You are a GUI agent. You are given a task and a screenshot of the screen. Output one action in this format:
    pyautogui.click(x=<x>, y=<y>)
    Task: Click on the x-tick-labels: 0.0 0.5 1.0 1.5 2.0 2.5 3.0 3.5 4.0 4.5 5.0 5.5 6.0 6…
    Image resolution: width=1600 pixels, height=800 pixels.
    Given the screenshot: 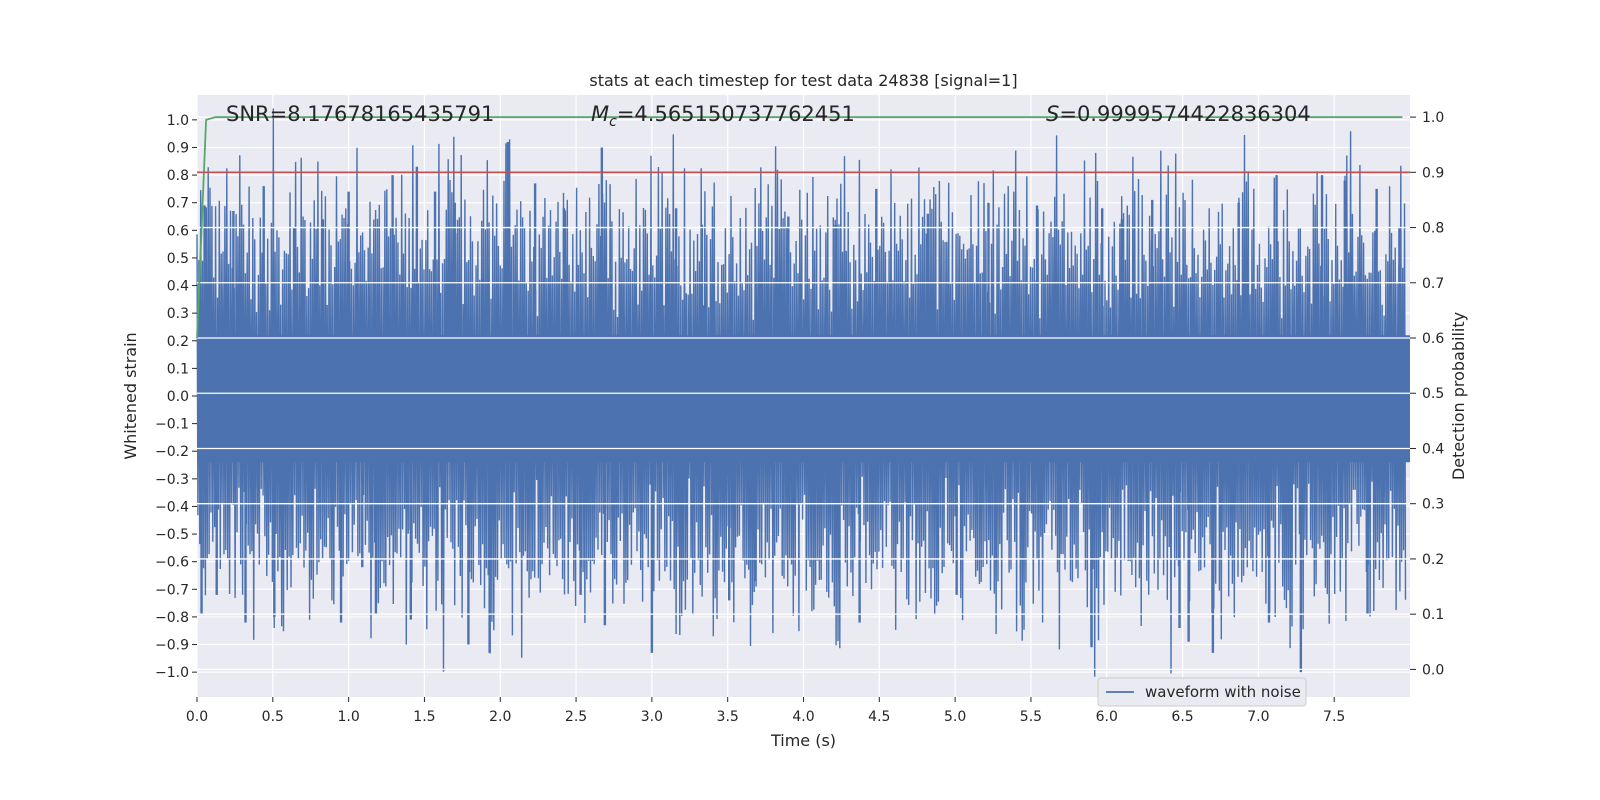 What is the action you would take?
    pyautogui.click(x=765, y=711)
    